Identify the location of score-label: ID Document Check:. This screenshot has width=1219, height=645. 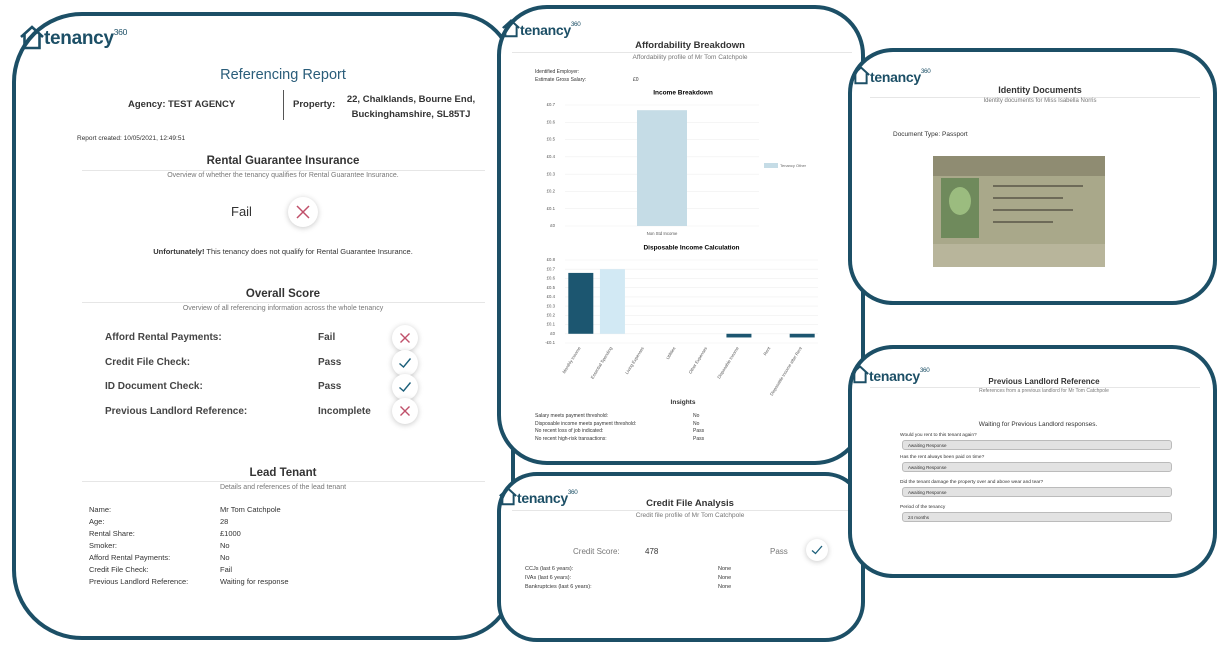
(154, 386).